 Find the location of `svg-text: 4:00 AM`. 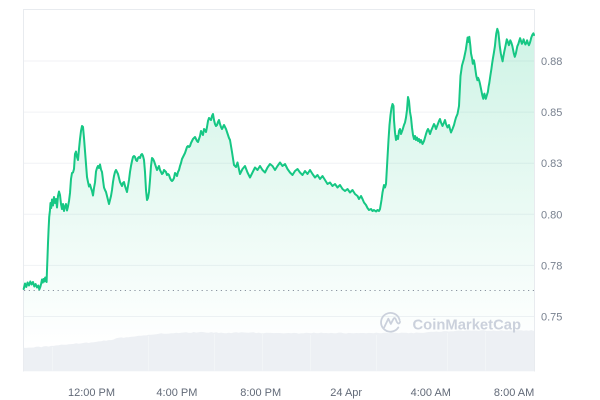

svg-text: 4:00 AM is located at coordinates (431, 393).